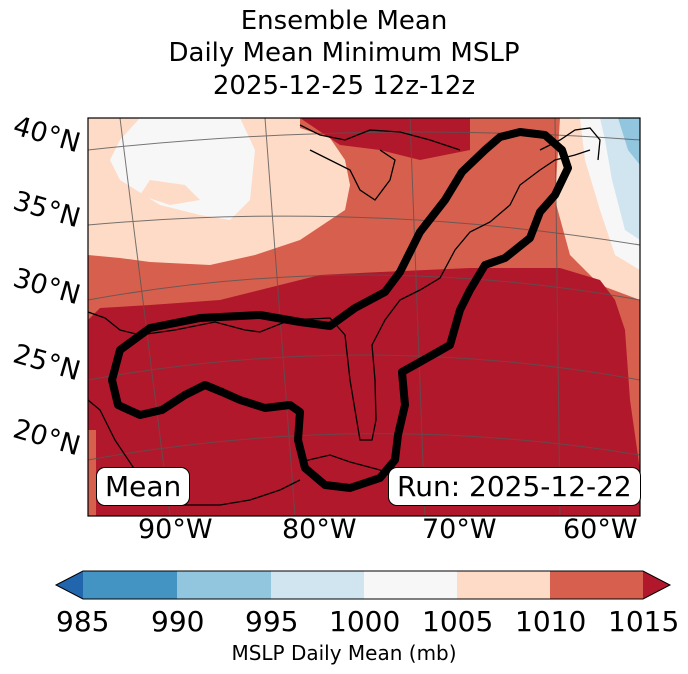  Describe the element at coordinates (656, 585) in the screenshot. I see `colorbar-extend-high` at that location.